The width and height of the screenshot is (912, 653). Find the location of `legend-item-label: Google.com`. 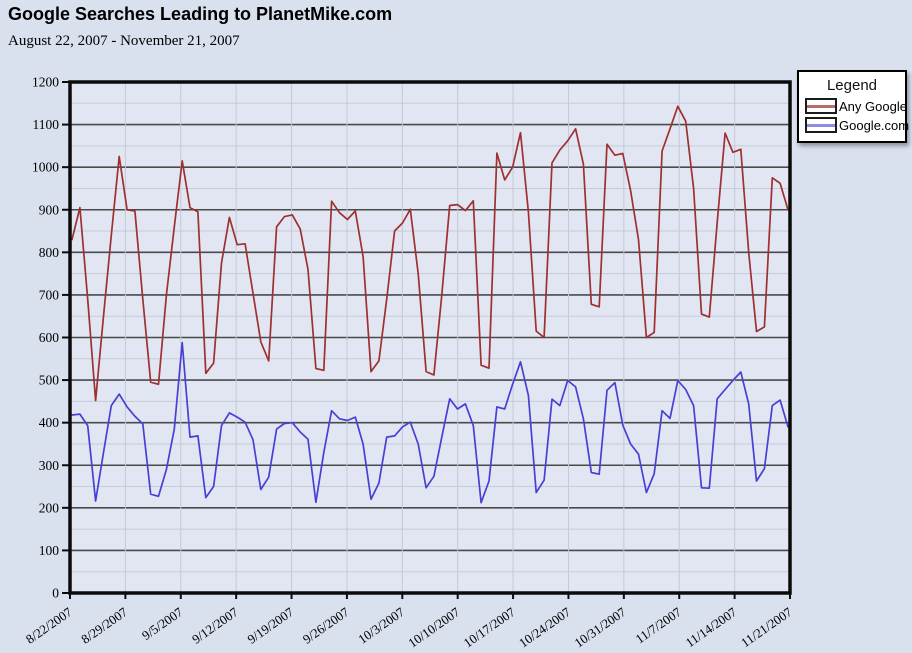

legend-item-label: Google.com is located at coordinates (874, 125).